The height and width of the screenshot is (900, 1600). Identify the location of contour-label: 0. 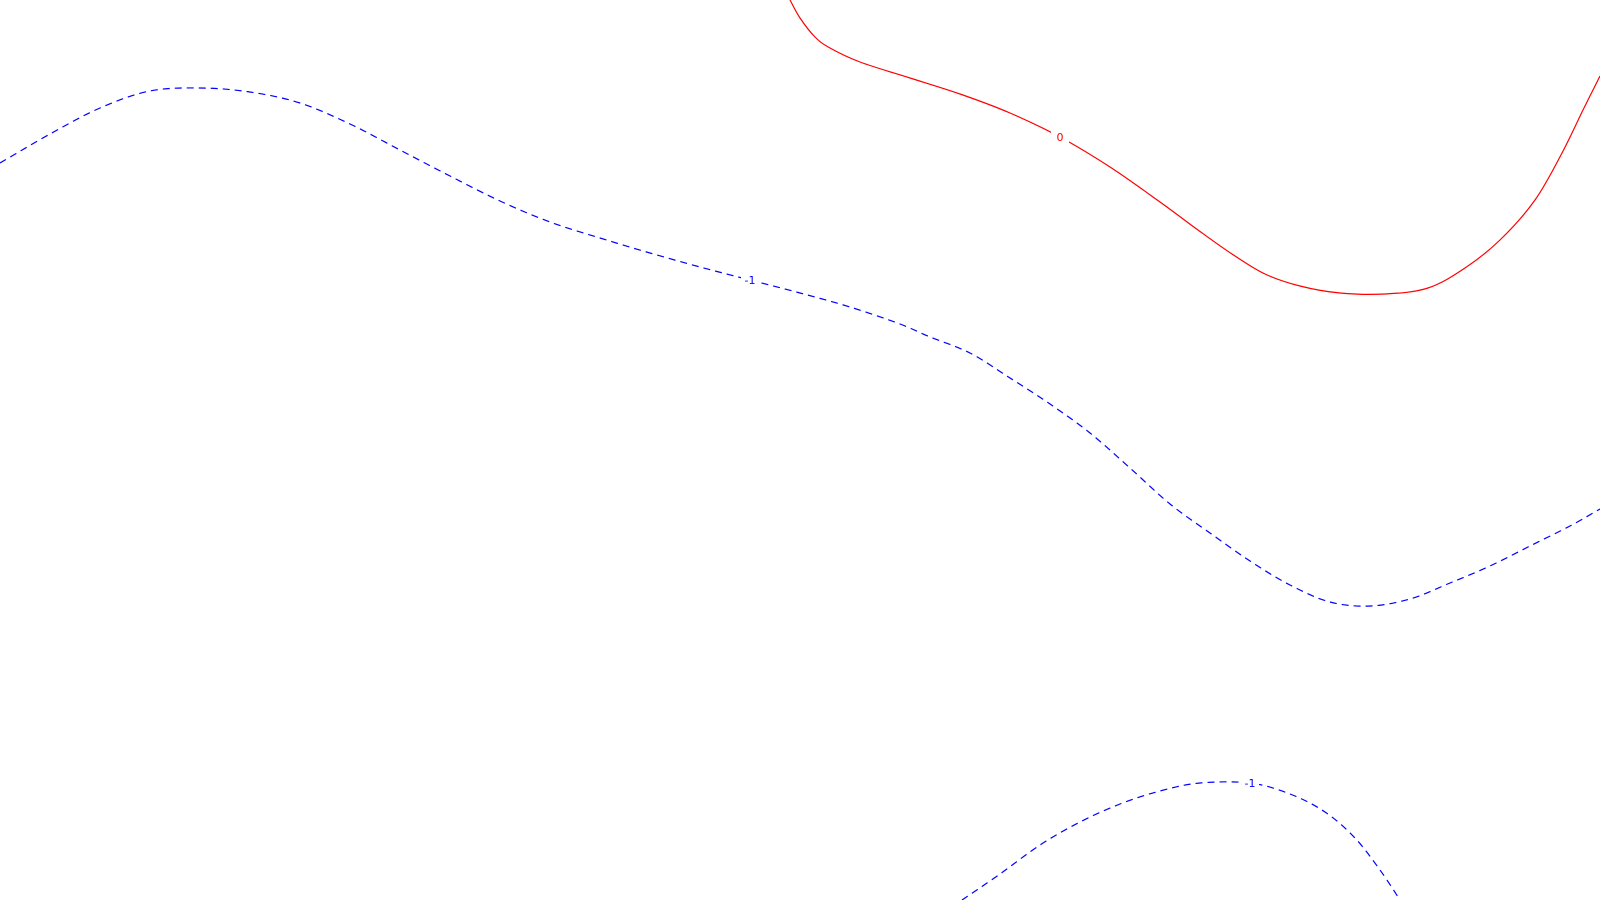
(1060, 137).